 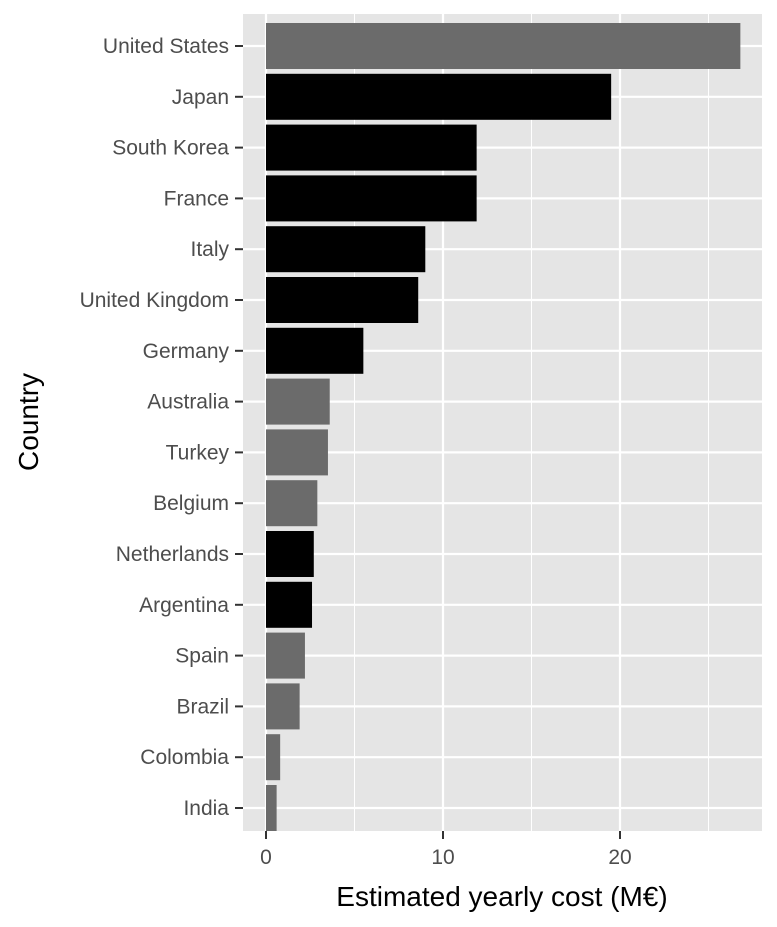 What do you see at coordinates (170, 148) in the screenshot?
I see `y-tick-label: South Korea` at bounding box center [170, 148].